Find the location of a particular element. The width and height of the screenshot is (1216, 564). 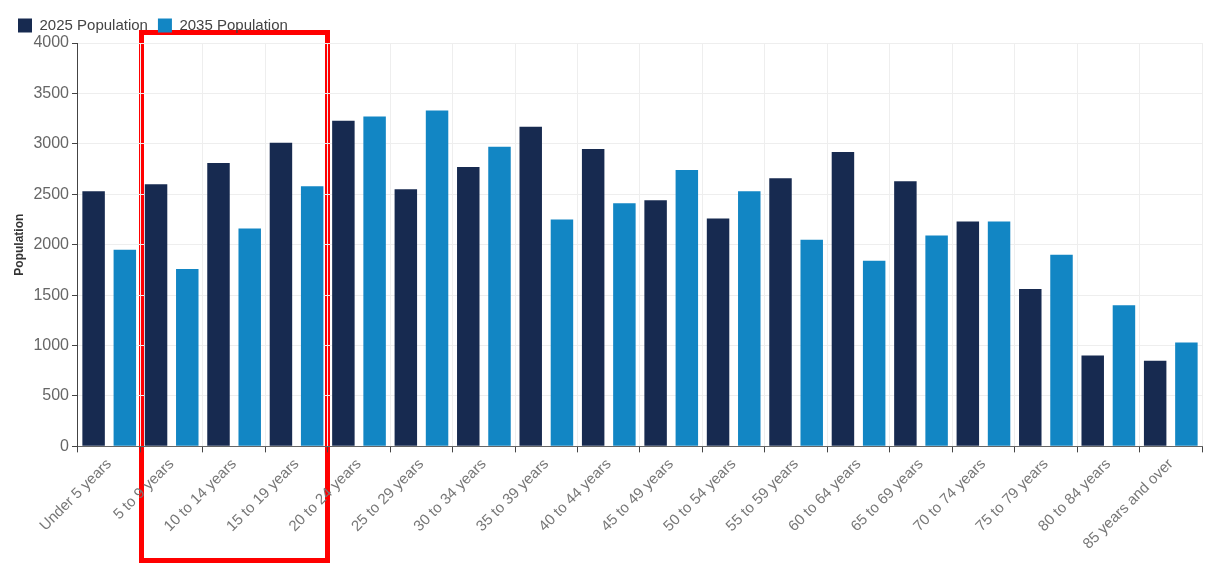

y-tick-label: 2000 is located at coordinates (51, 244).